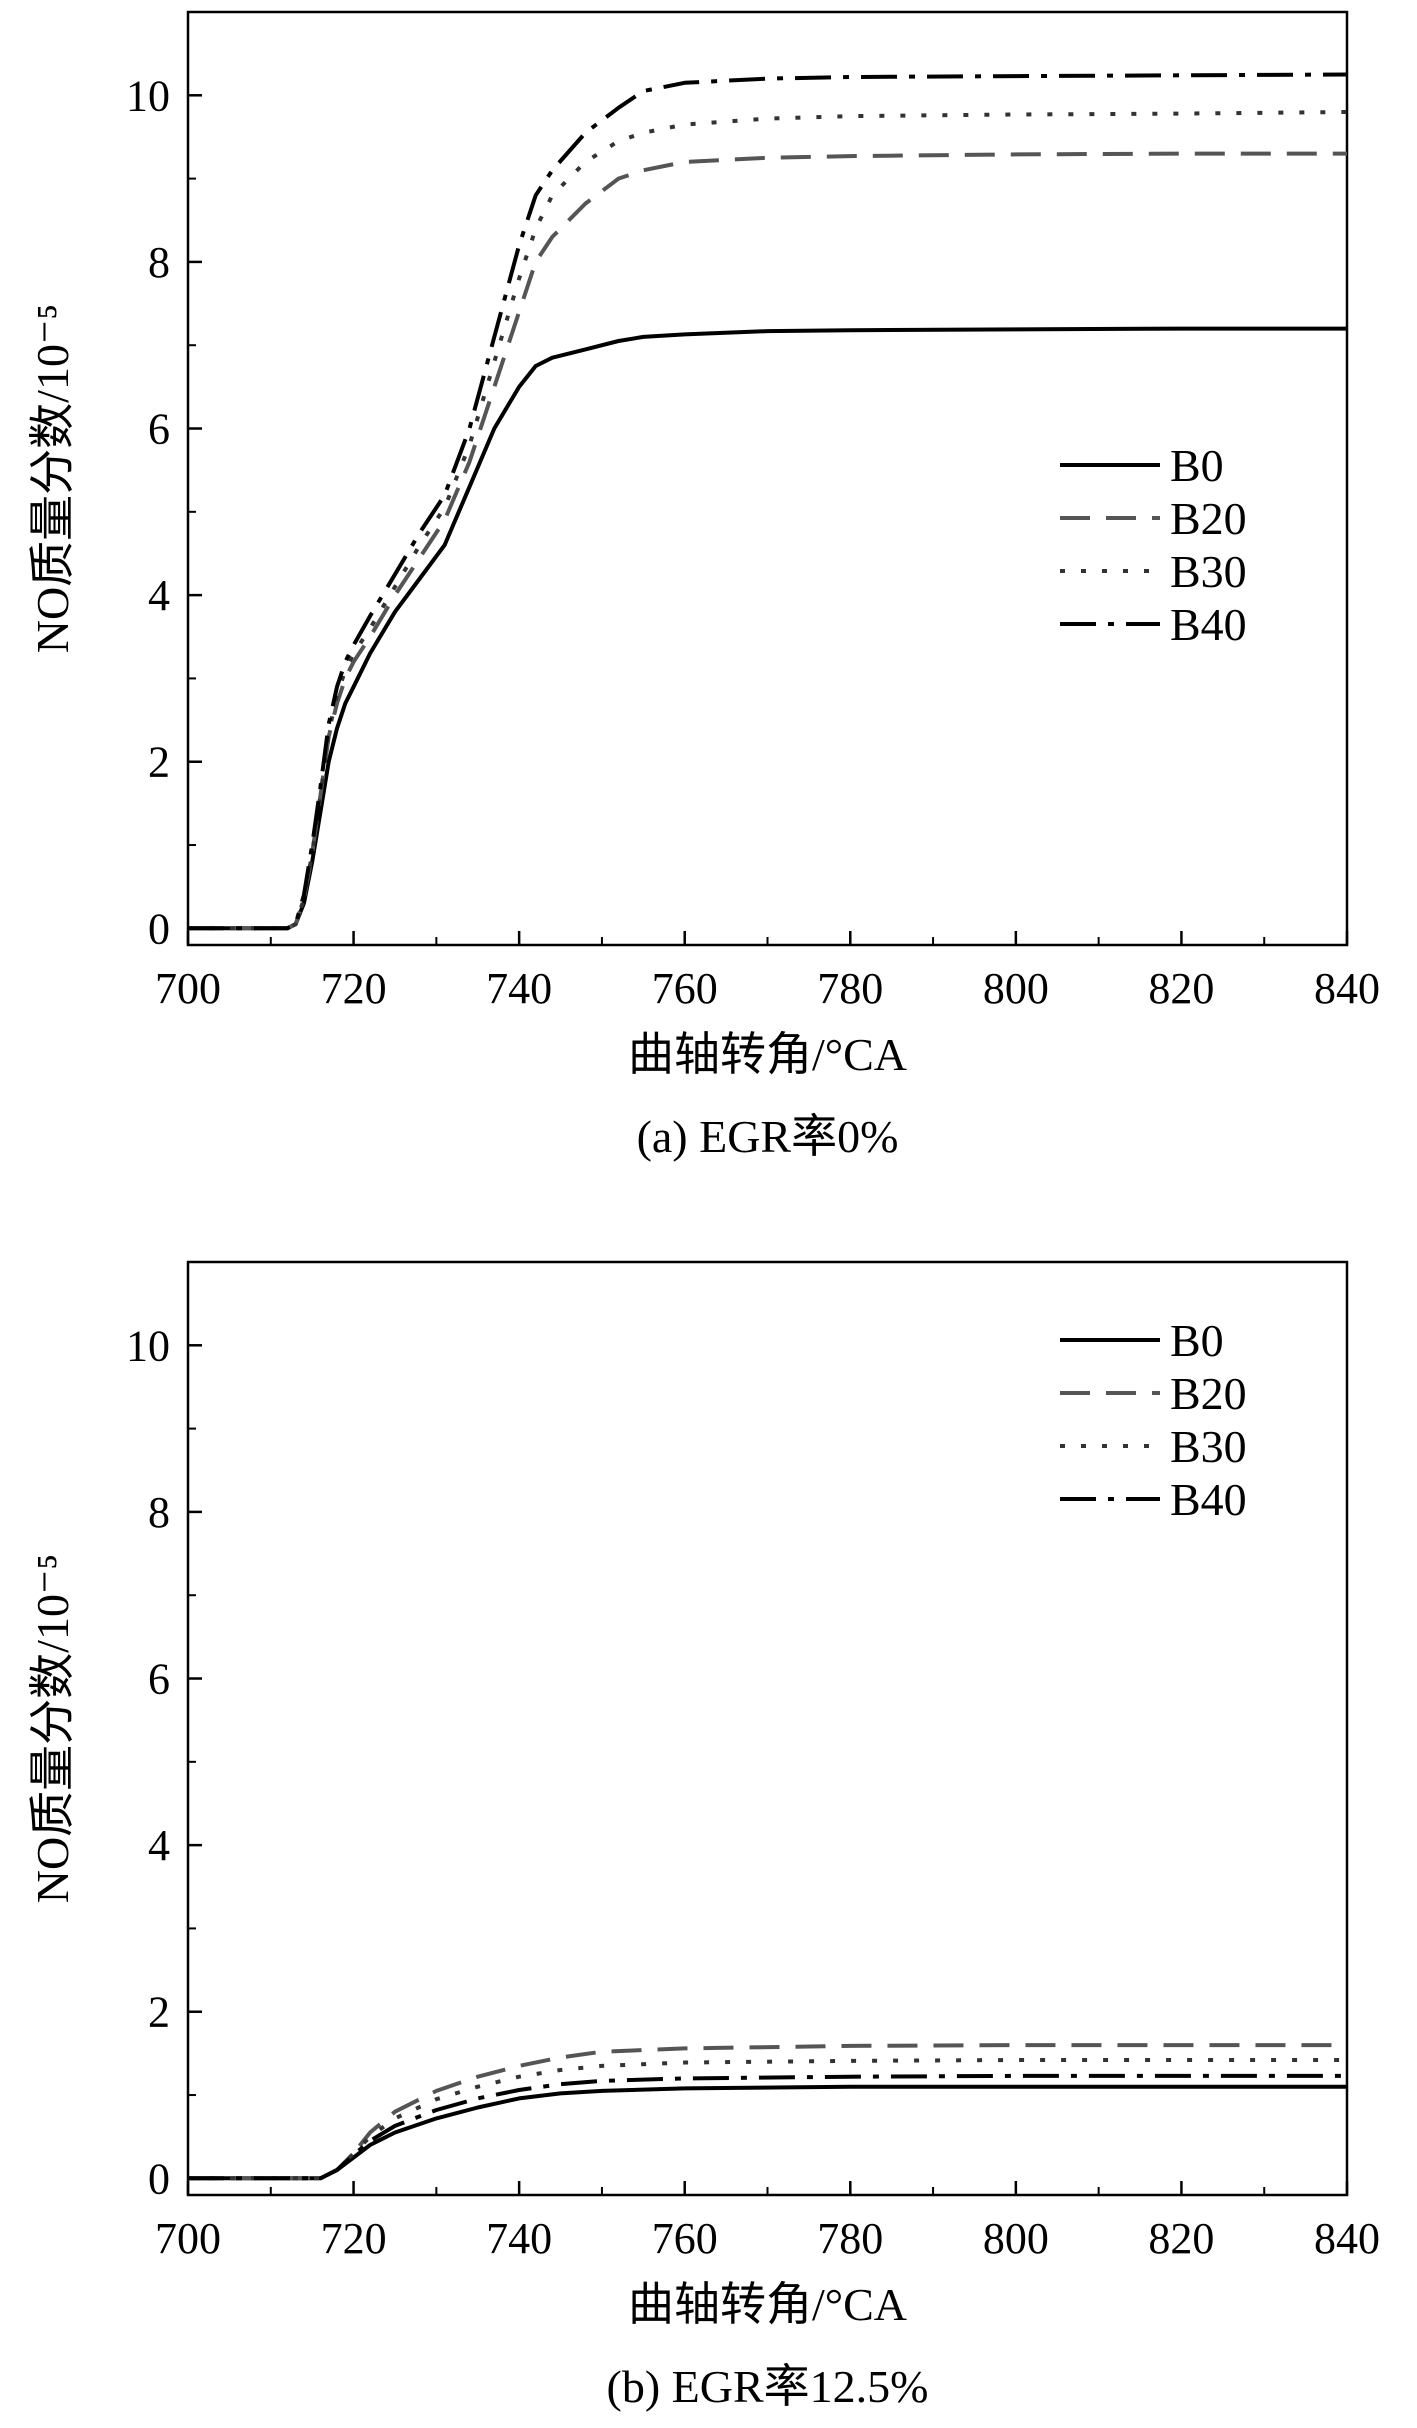 This screenshot has height=2428, width=1417. I want to click on series-line-b30, so click(767, 2119).